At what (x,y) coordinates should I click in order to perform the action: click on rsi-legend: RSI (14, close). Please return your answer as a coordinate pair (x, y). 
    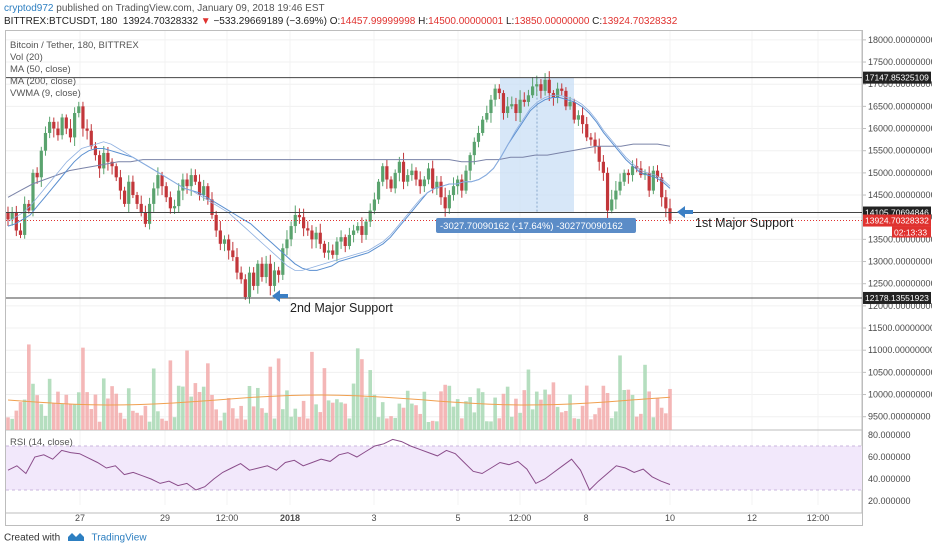
    Looking at the image, I should click on (41, 442).